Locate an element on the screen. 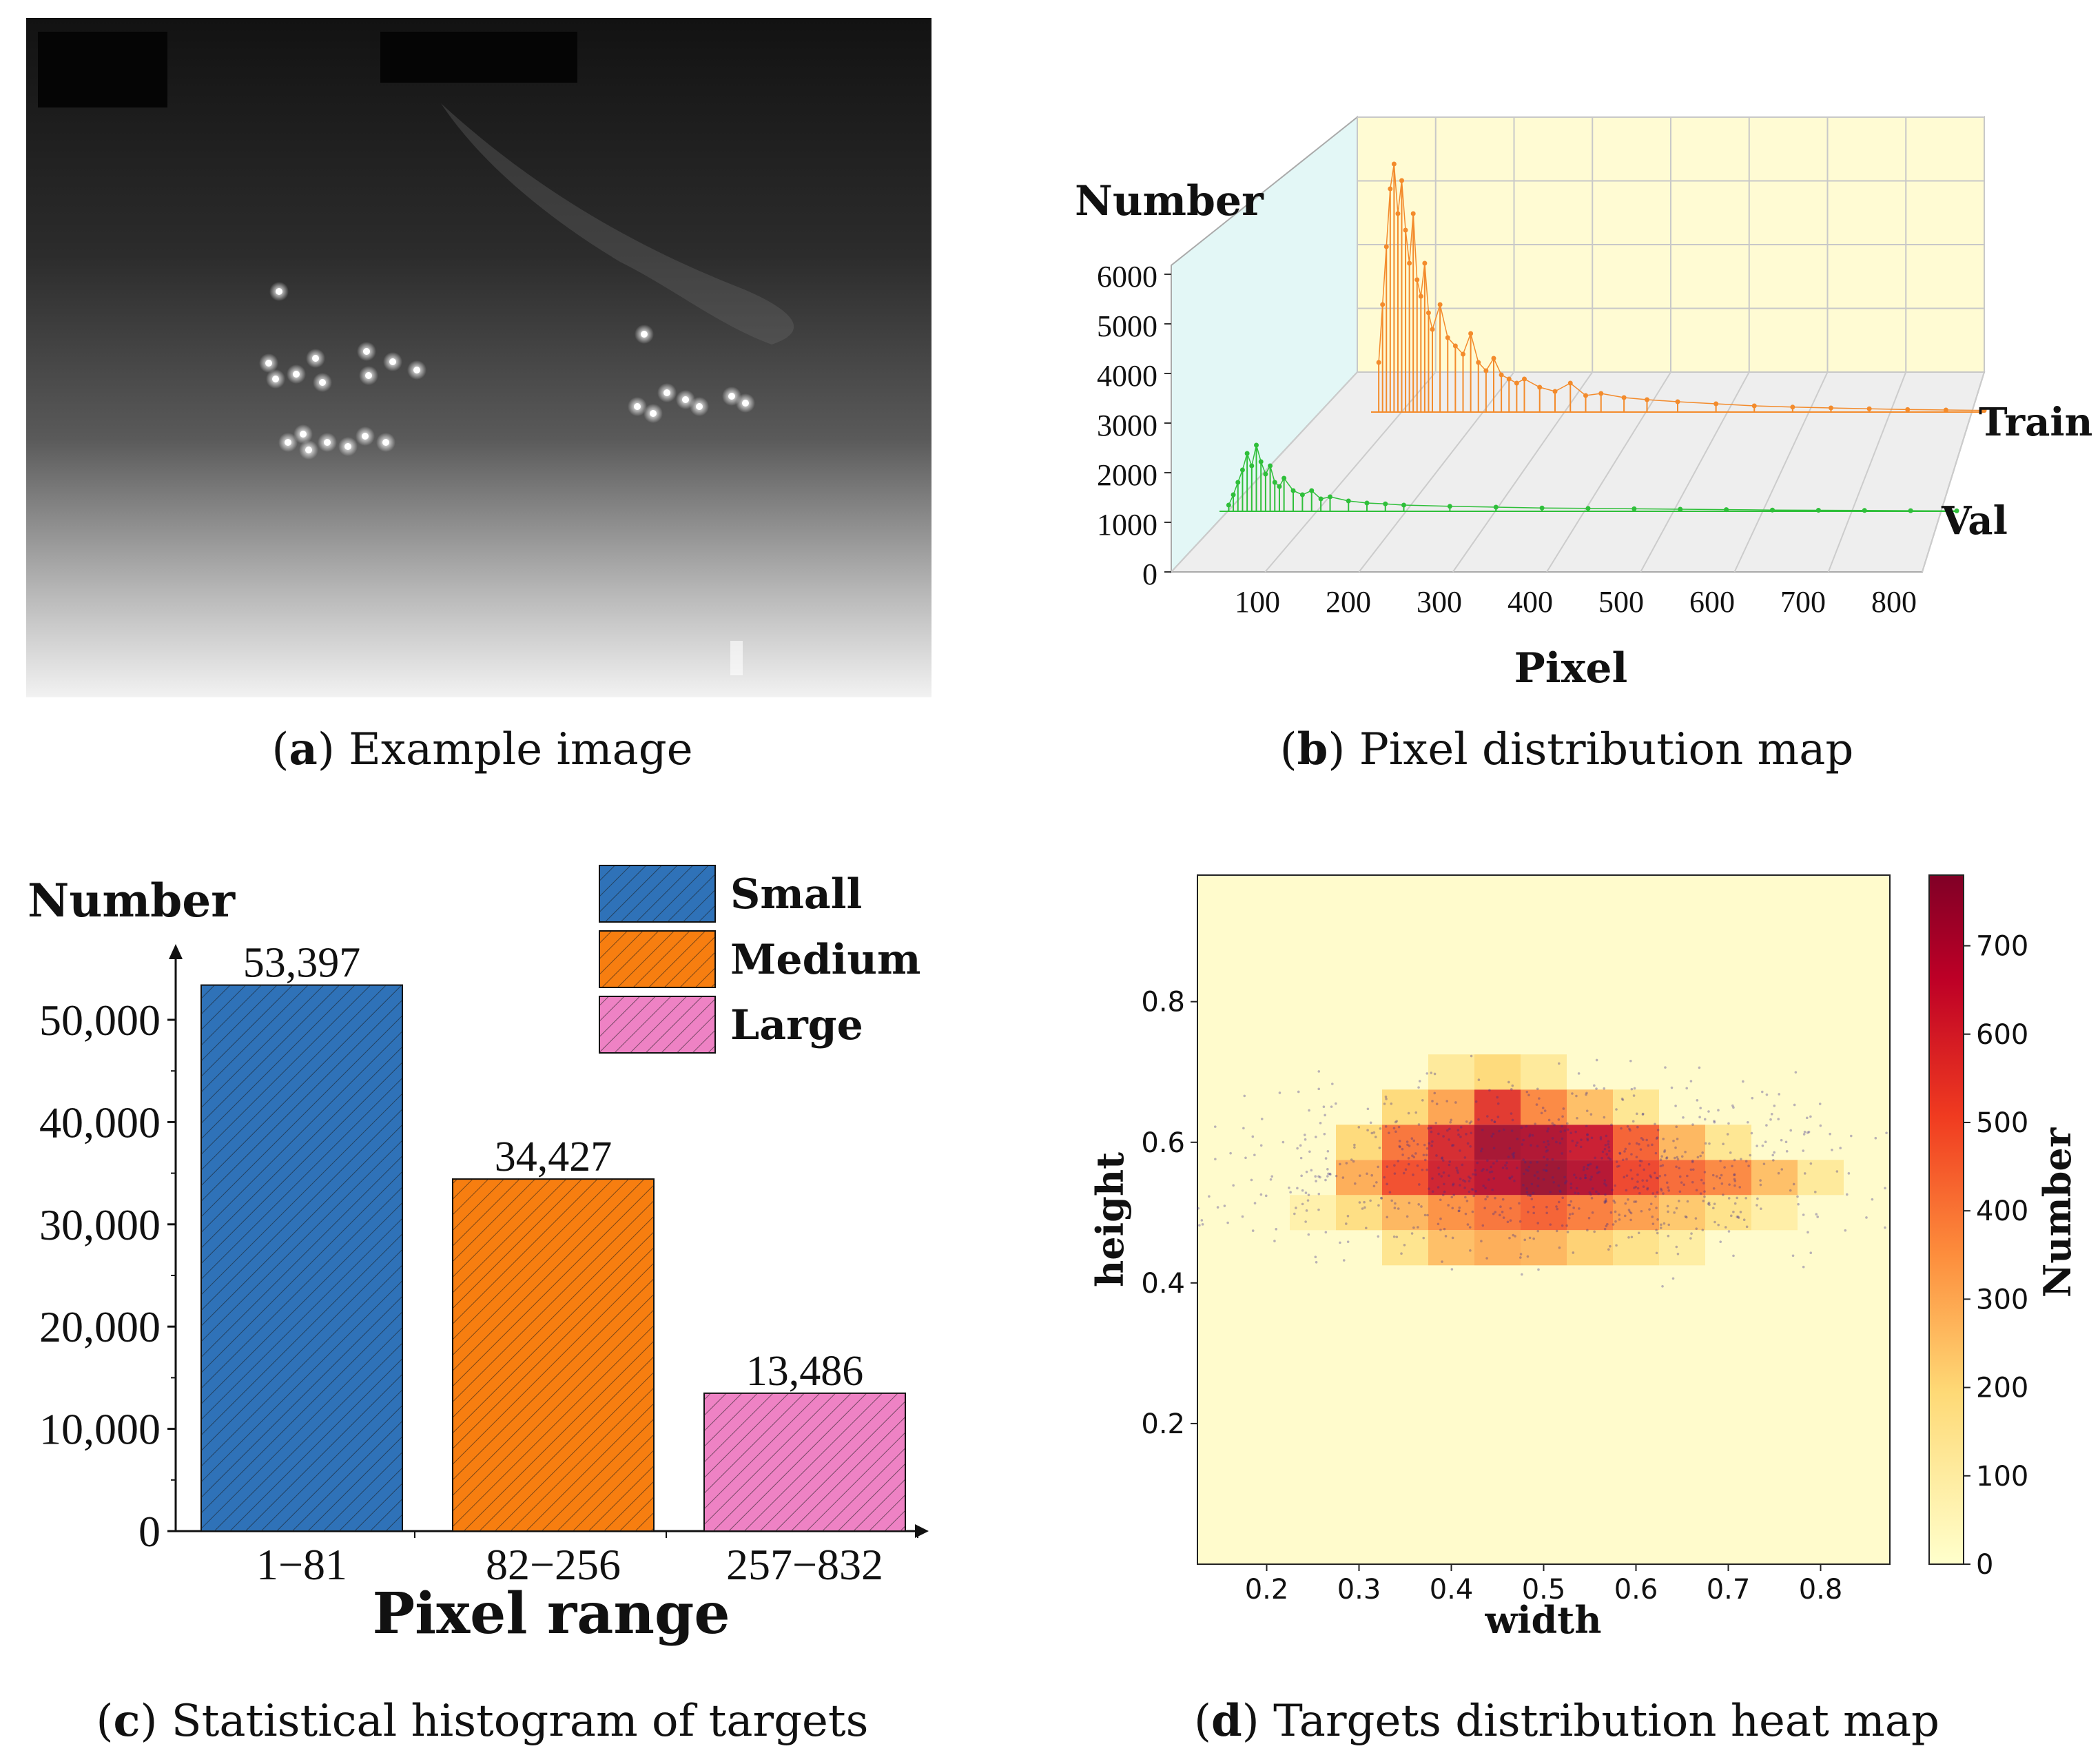  series-line-val is located at coordinates (1592, 478).